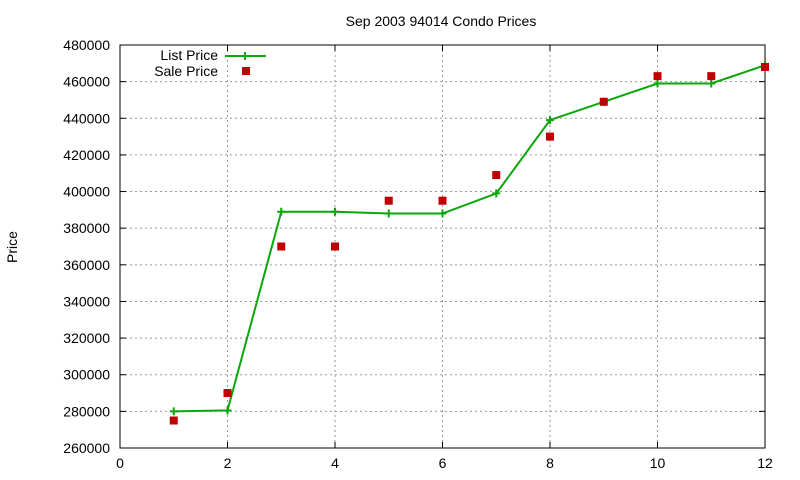 Image resolution: width=800 pixels, height=480 pixels. What do you see at coordinates (189, 55) in the screenshot?
I see `legend-label-list-price: List Price` at bounding box center [189, 55].